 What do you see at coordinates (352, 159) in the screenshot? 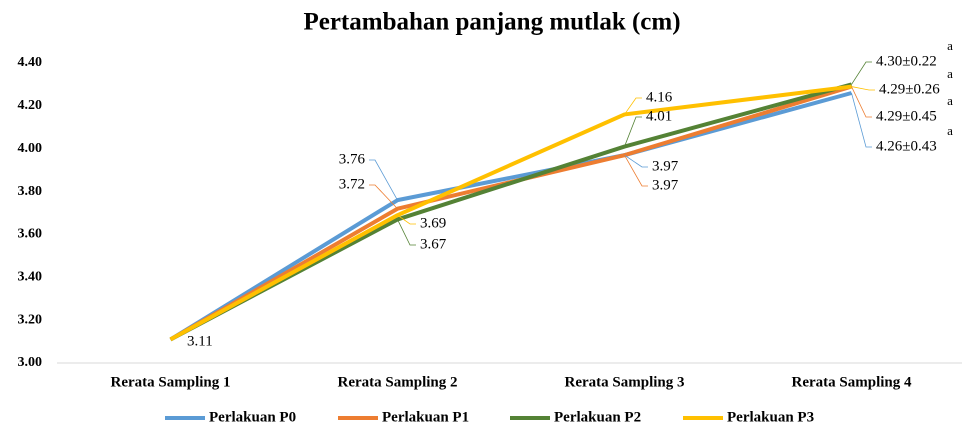
I see `data-label: 3.76` at bounding box center [352, 159].